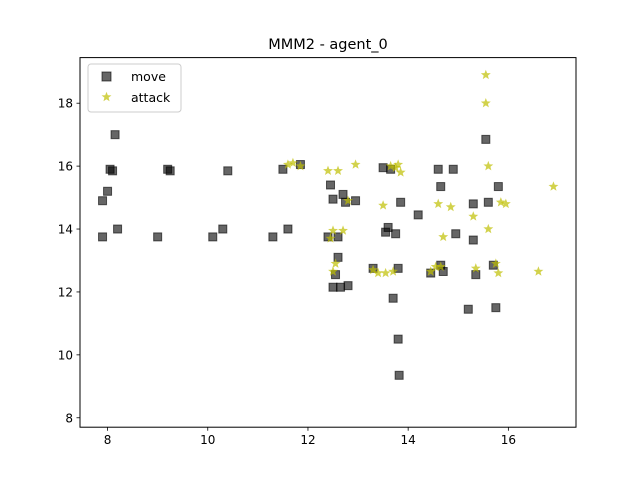 This screenshot has width=640, height=480. I want to click on x-axis: 8 10 12 14 16, so click(310, 437).